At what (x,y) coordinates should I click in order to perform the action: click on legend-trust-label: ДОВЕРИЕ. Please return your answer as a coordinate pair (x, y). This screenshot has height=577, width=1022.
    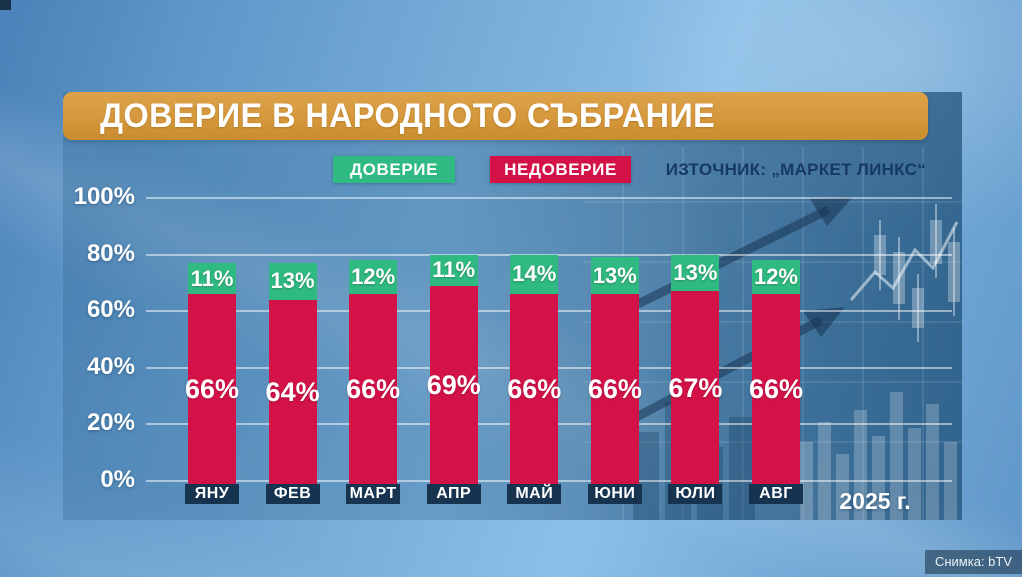
    Looking at the image, I should click on (394, 169).